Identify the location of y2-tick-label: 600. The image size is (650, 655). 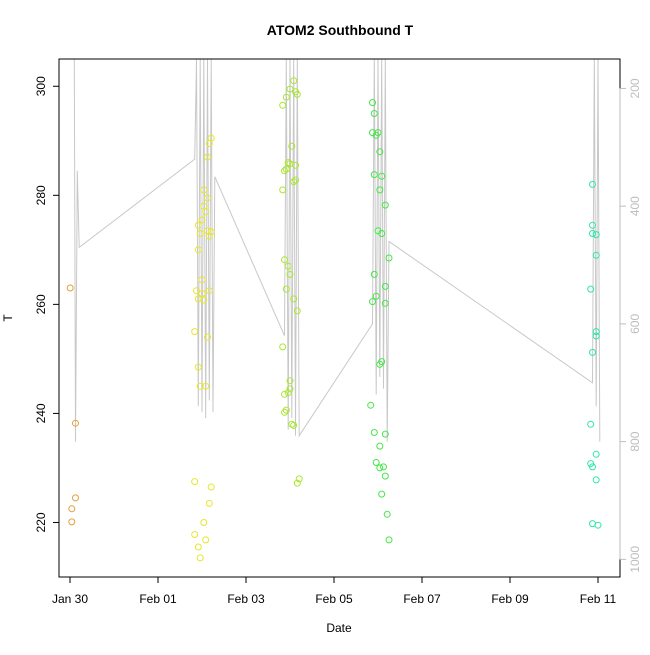
(635, 324).